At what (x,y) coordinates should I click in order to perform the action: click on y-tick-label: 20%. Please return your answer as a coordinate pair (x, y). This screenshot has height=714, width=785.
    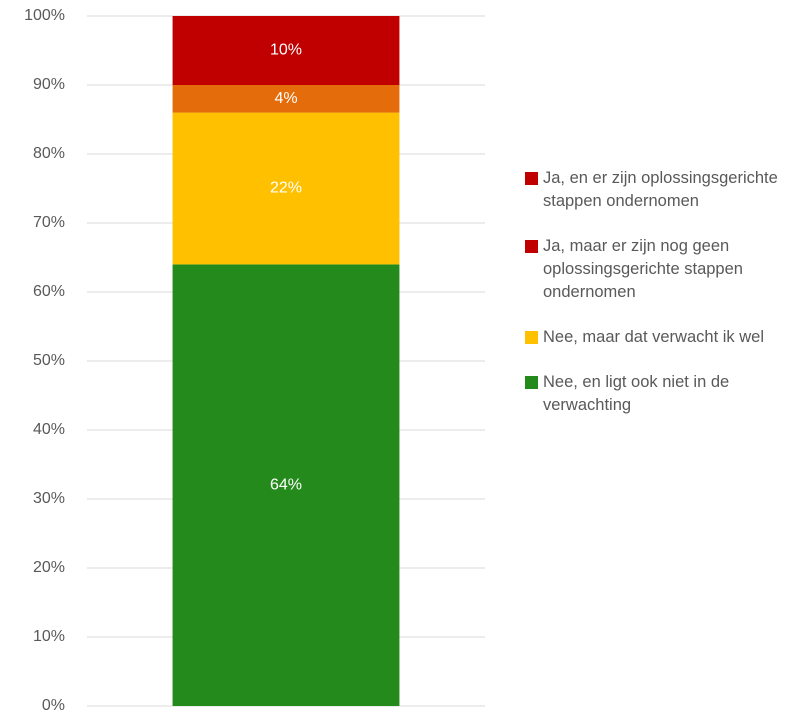
    Looking at the image, I should click on (49, 567).